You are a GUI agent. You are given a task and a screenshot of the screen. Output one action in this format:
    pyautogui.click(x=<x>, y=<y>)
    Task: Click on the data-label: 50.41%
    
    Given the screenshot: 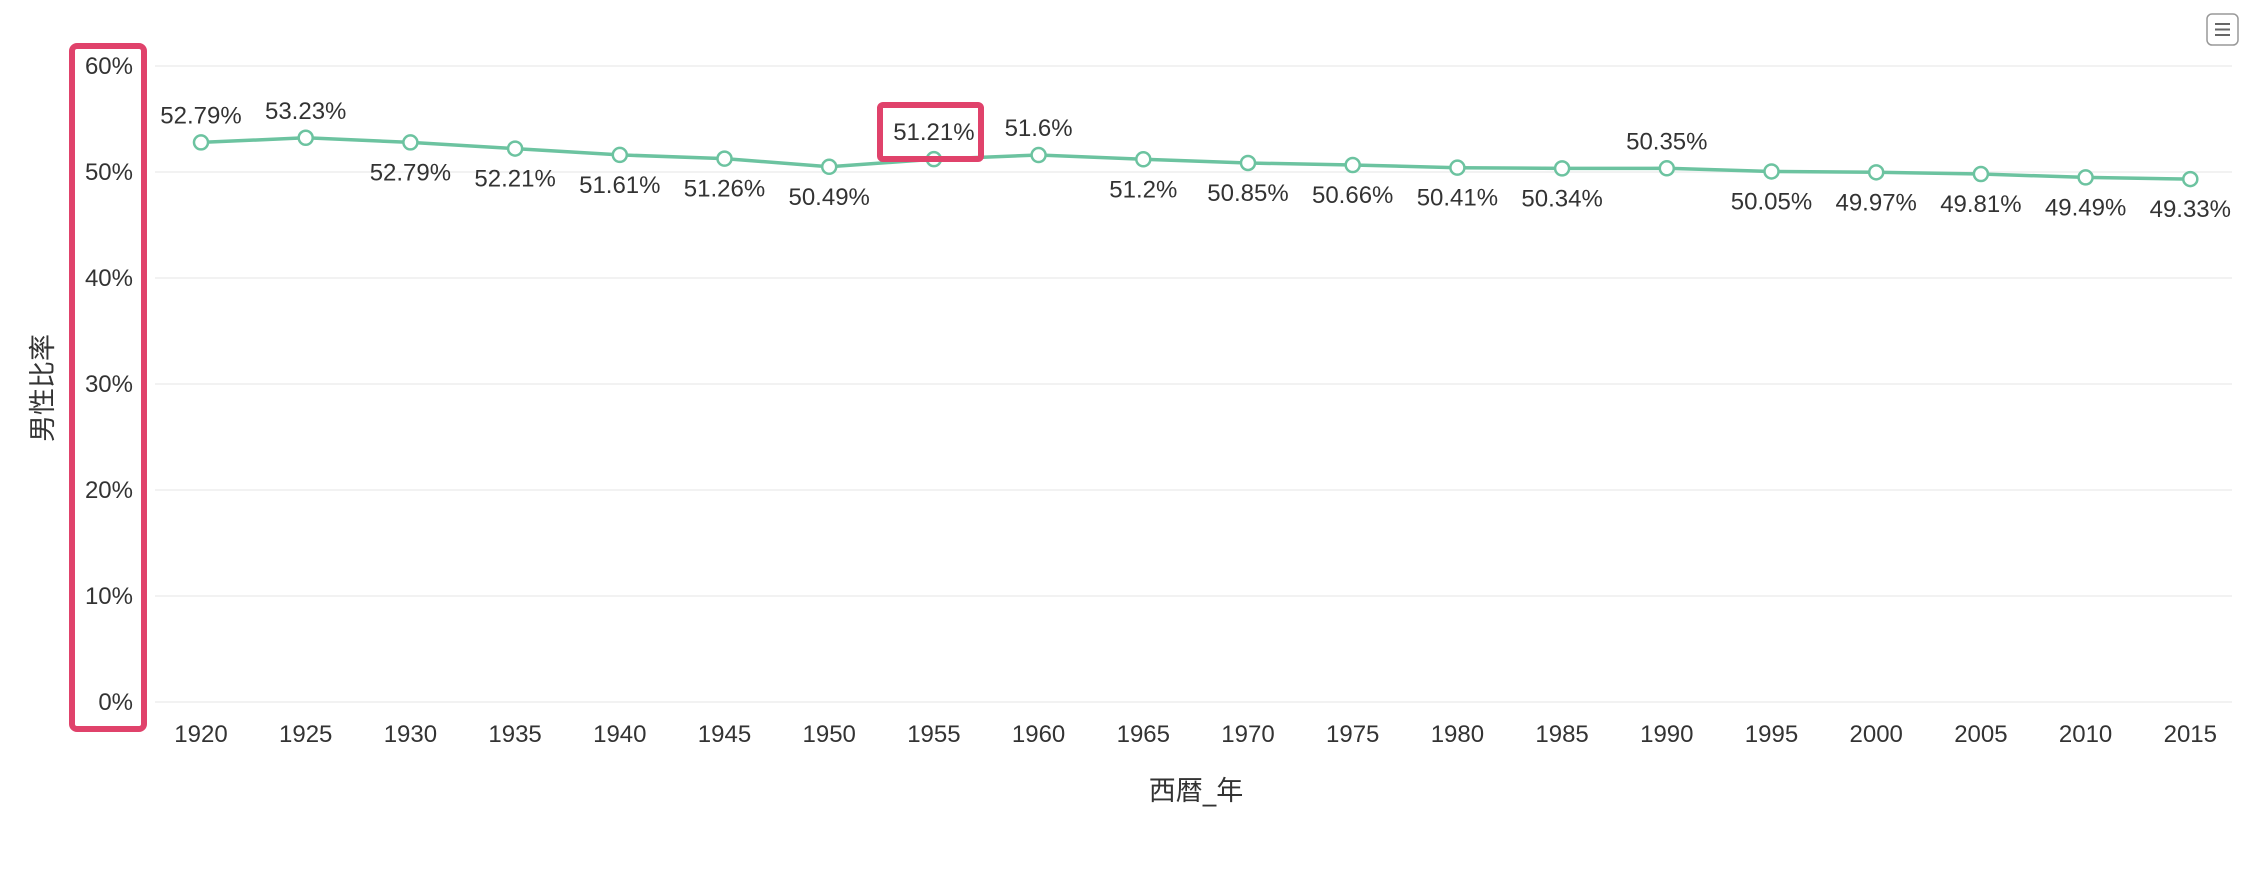 What is the action you would take?
    pyautogui.click(x=1457, y=198)
    